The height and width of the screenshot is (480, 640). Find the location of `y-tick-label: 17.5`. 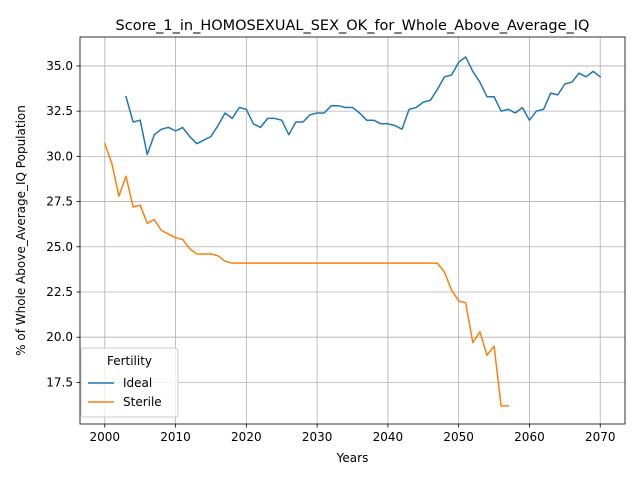

y-tick-label: 17.5 is located at coordinates (59, 382).